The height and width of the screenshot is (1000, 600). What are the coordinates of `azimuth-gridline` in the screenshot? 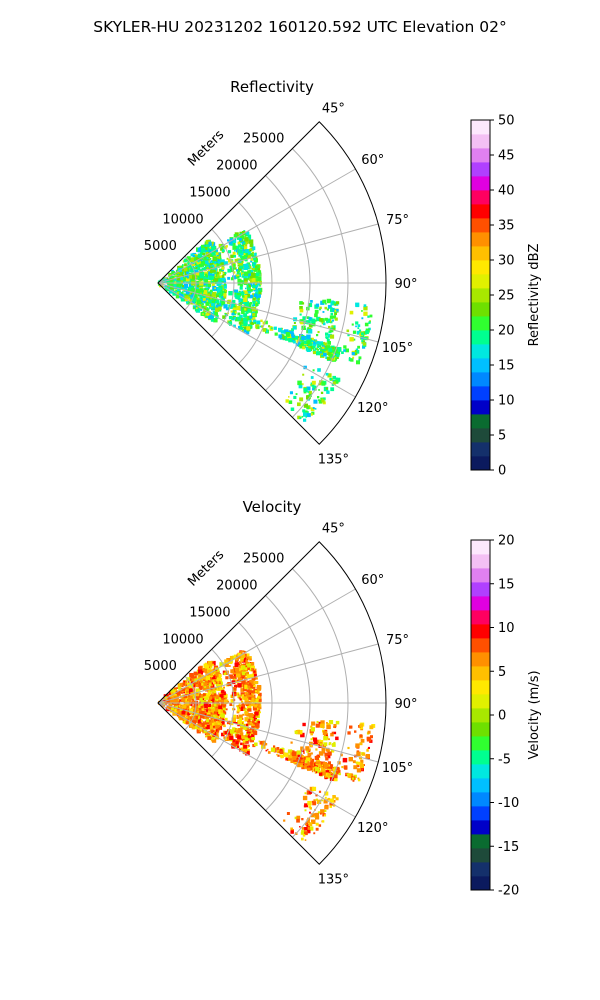 It's located at (256, 646).